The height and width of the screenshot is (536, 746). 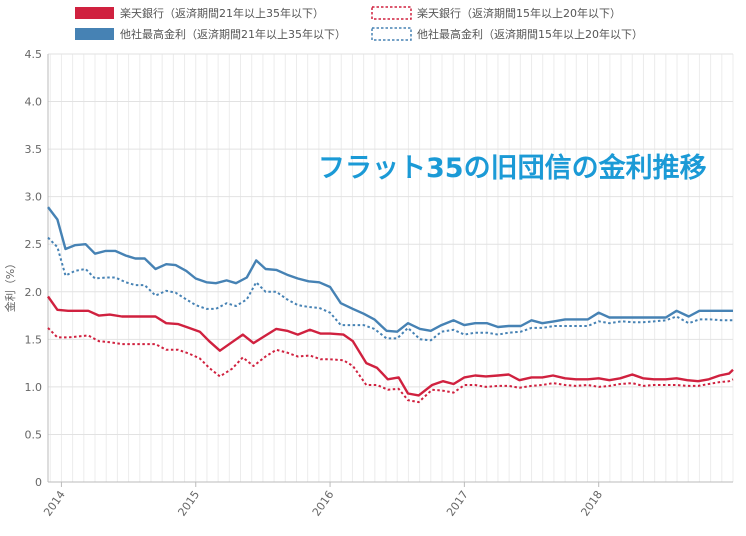 I want to click on legend-item: 他社最高金利（返済期間21年以上35年以下）, so click(x=210, y=34).